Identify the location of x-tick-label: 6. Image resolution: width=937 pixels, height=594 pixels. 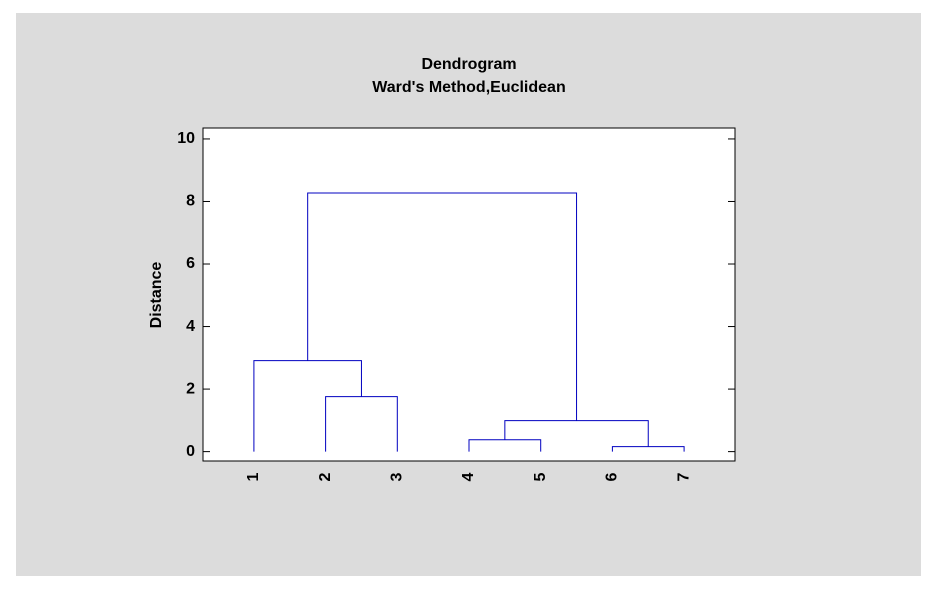
(612, 476).